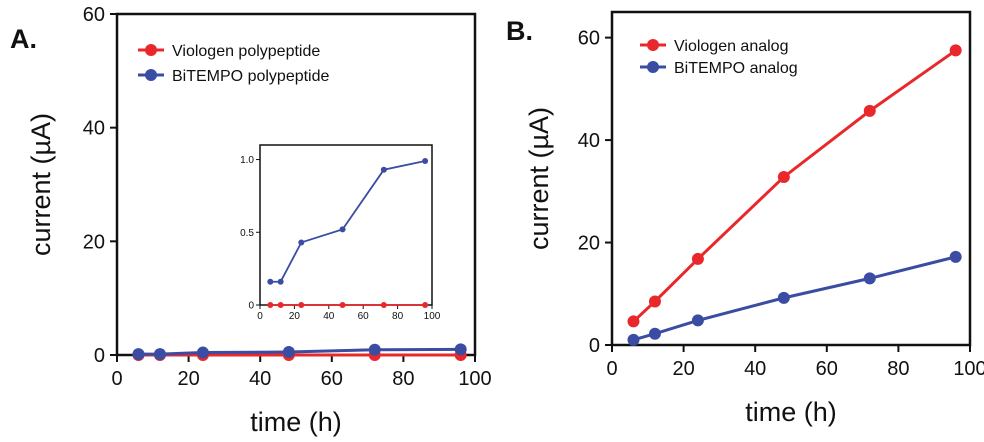 This screenshot has height=442, width=984. What do you see at coordinates (398, 316) in the screenshot?
I see `inset-x-tick-label: 80` at bounding box center [398, 316].